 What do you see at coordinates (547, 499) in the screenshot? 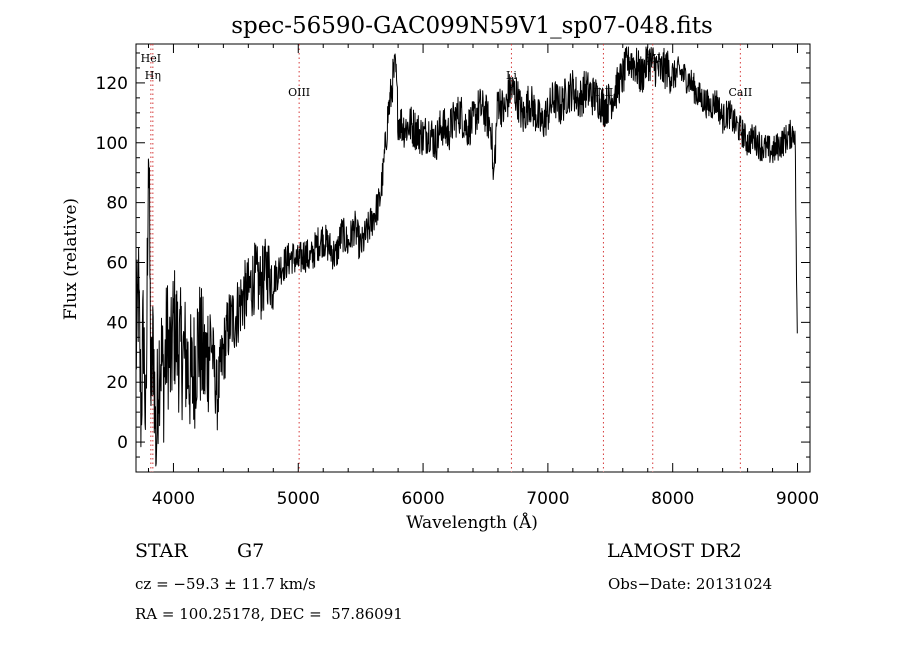
I see `x-tick-label-3: 7000` at bounding box center [547, 499].